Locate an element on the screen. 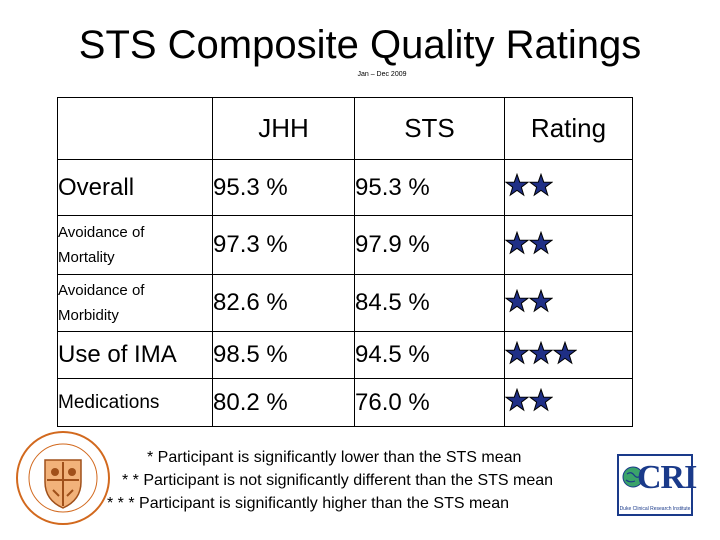 The width and height of the screenshot is (720, 540). table-row: Avoidance of Mortality 97.3 % 97.9 % is located at coordinates (345, 245).